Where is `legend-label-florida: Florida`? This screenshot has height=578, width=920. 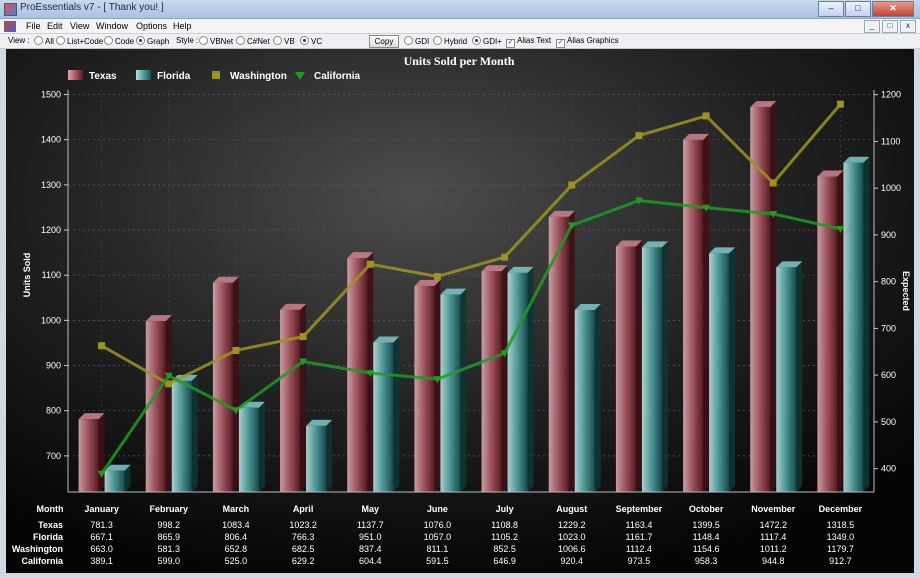 legend-label-florida: Florida is located at coordinates (174, 76).